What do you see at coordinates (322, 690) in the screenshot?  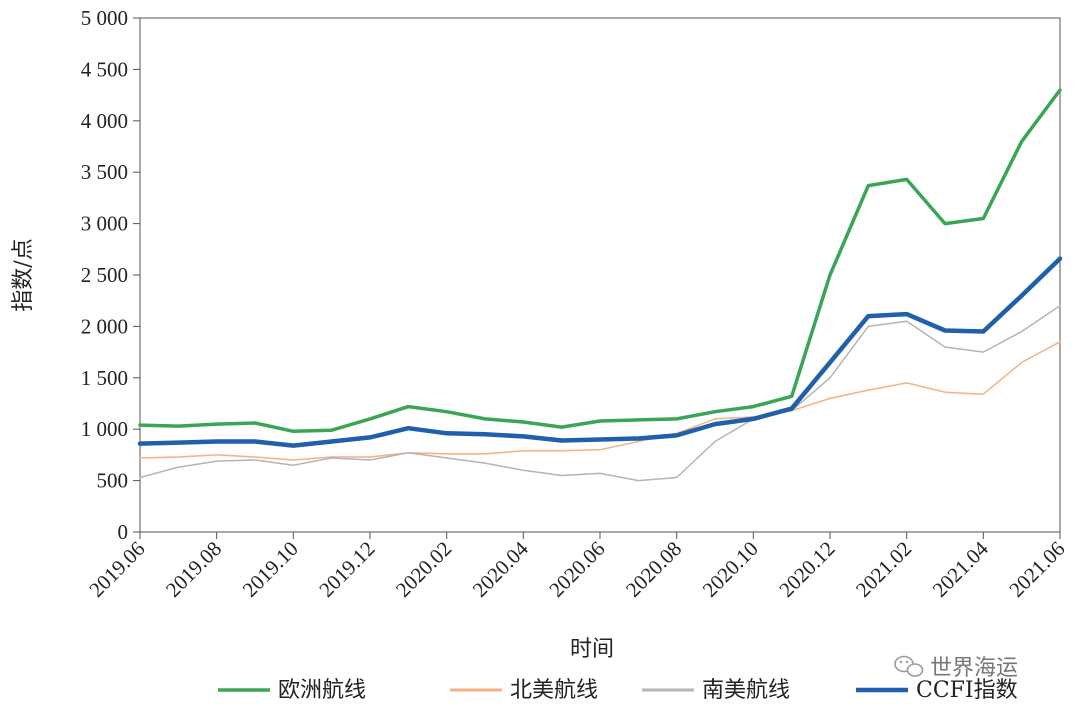 I see `legend-label: 欧洲航线` at bounding box center [322, 690].